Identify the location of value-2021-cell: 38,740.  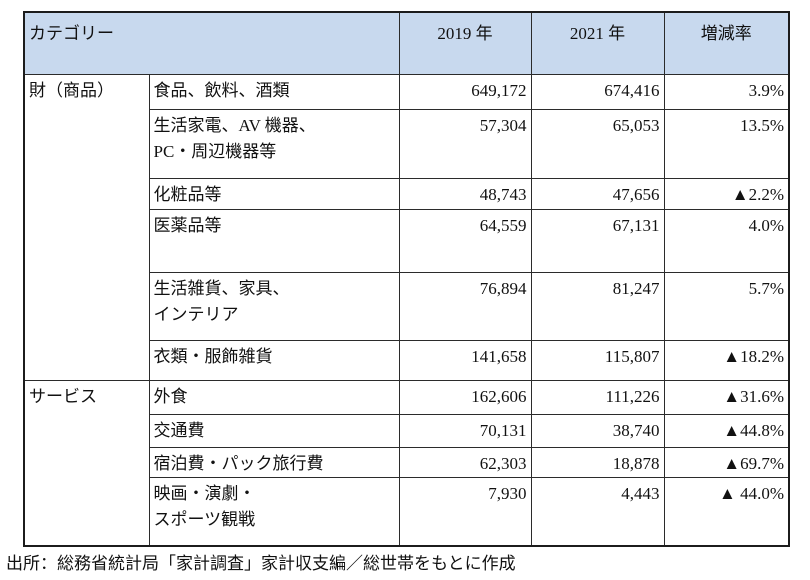
(597, 430).